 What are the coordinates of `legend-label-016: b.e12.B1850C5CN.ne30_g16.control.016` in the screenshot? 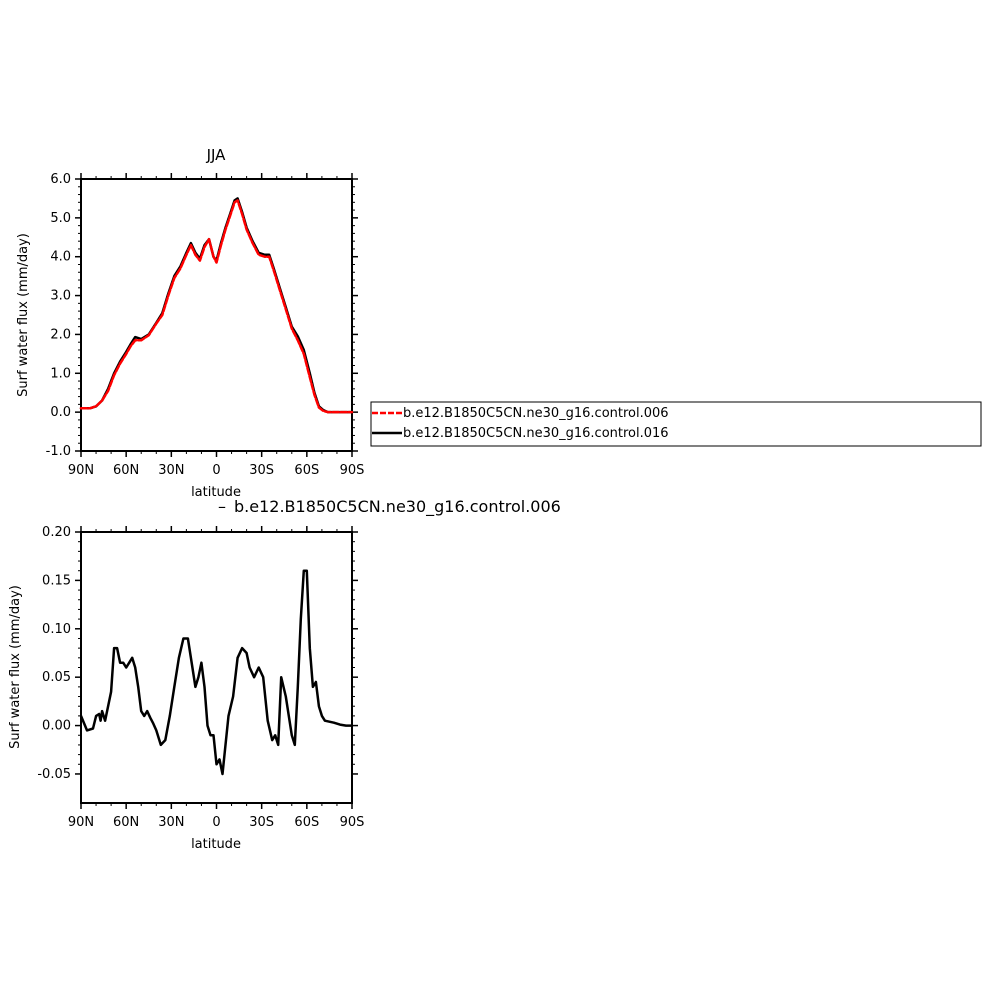 It's located at (536, 433).